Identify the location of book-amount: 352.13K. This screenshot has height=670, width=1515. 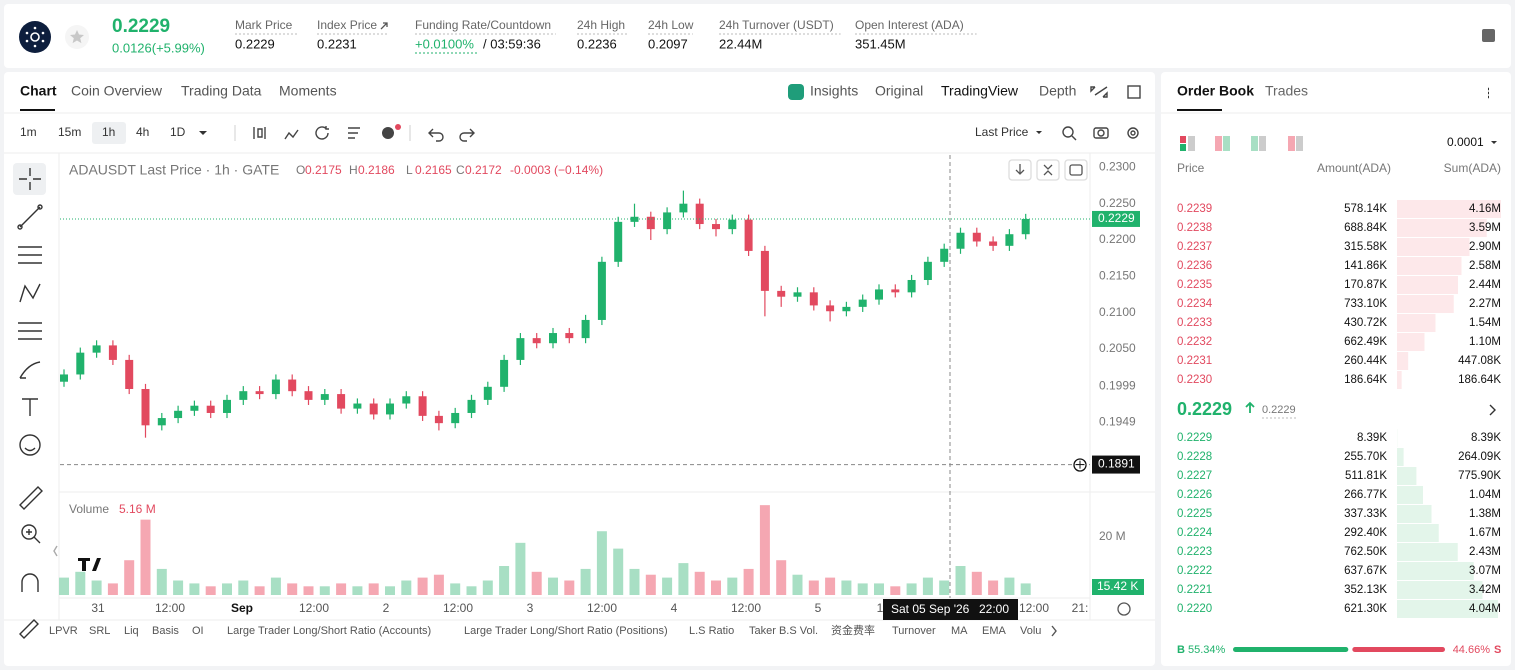
(1365, 590).